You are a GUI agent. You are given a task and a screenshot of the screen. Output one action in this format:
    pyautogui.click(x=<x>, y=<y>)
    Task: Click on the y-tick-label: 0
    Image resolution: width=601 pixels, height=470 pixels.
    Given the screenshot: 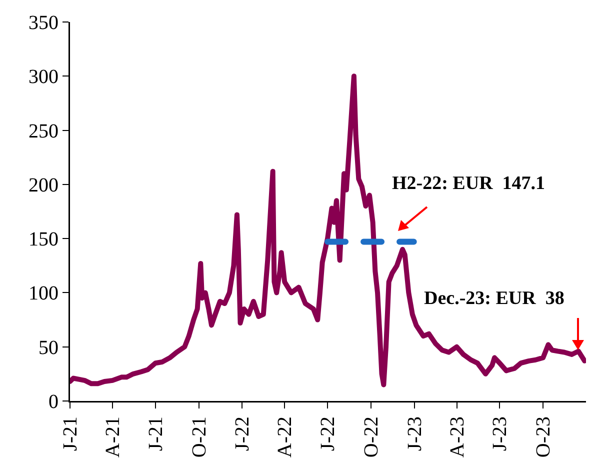 What is the action you would take?
    pyautogui.click(x=53, y=402)
    